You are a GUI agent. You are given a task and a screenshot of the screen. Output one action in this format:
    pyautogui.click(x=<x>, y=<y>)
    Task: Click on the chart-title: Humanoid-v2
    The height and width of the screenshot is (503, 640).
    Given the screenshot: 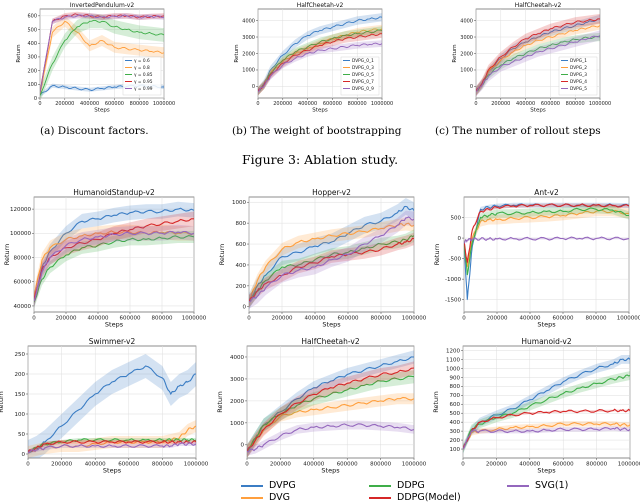 What is the action you would take?
    pyautogui.click(x=546, y=341)
    